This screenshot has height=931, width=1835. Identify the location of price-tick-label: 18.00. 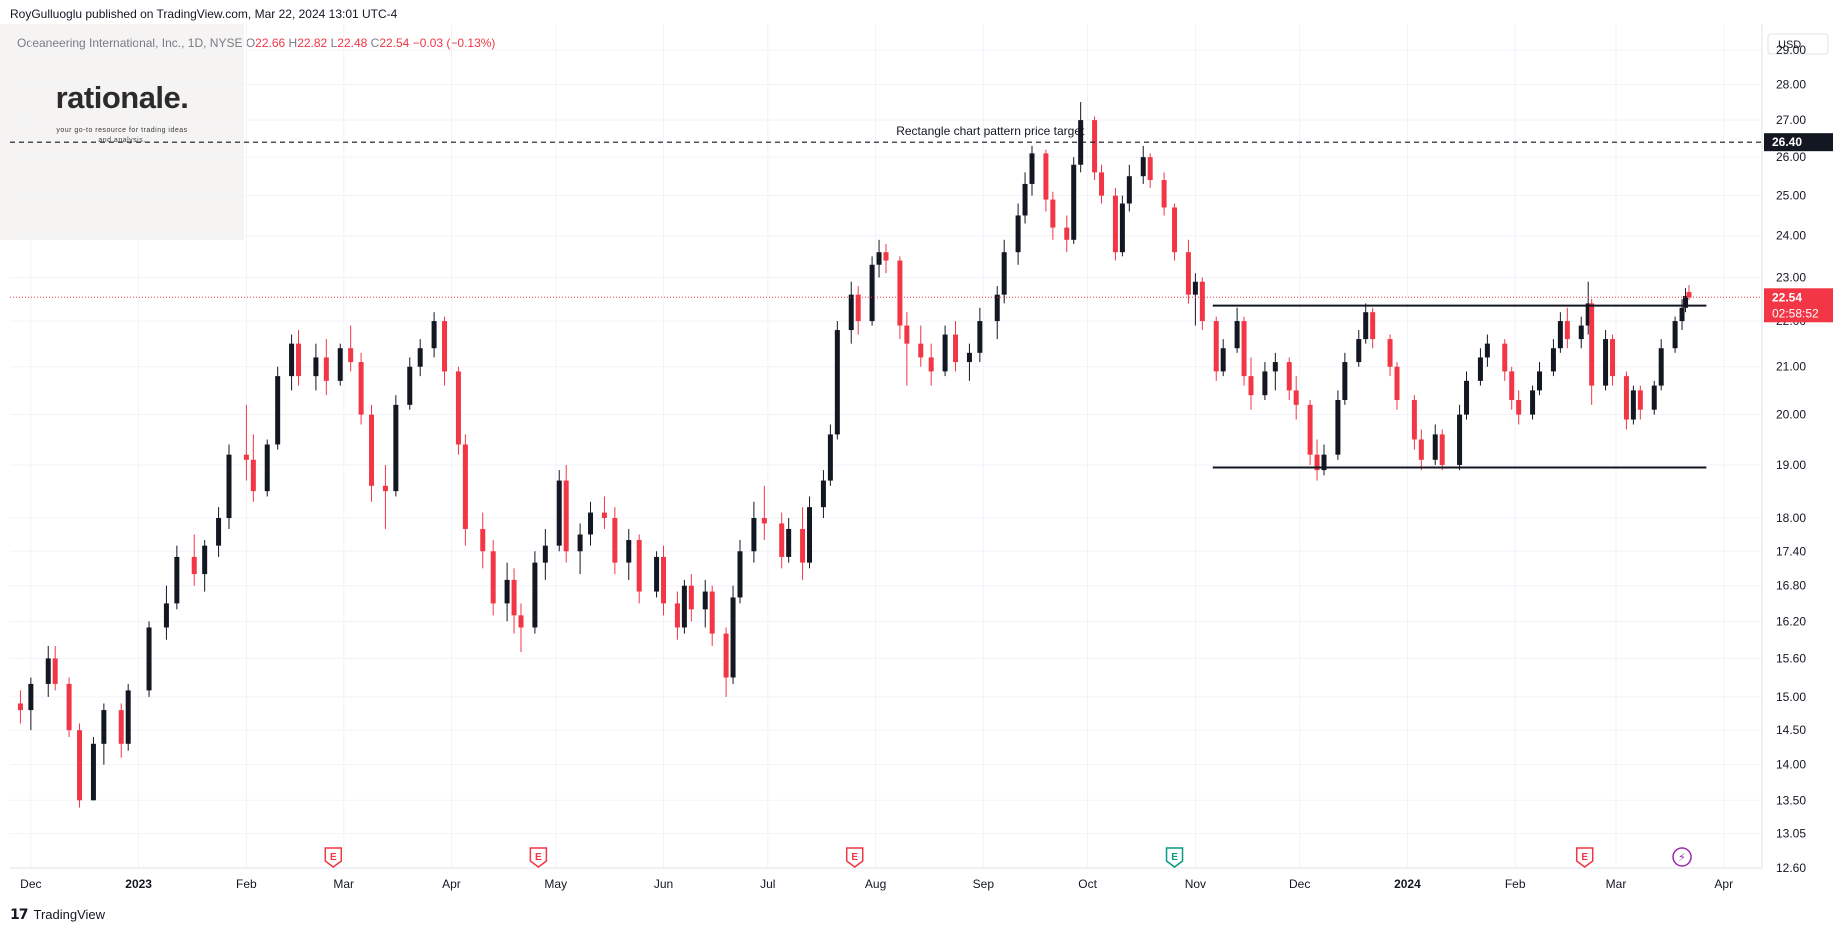
(1791, 518).